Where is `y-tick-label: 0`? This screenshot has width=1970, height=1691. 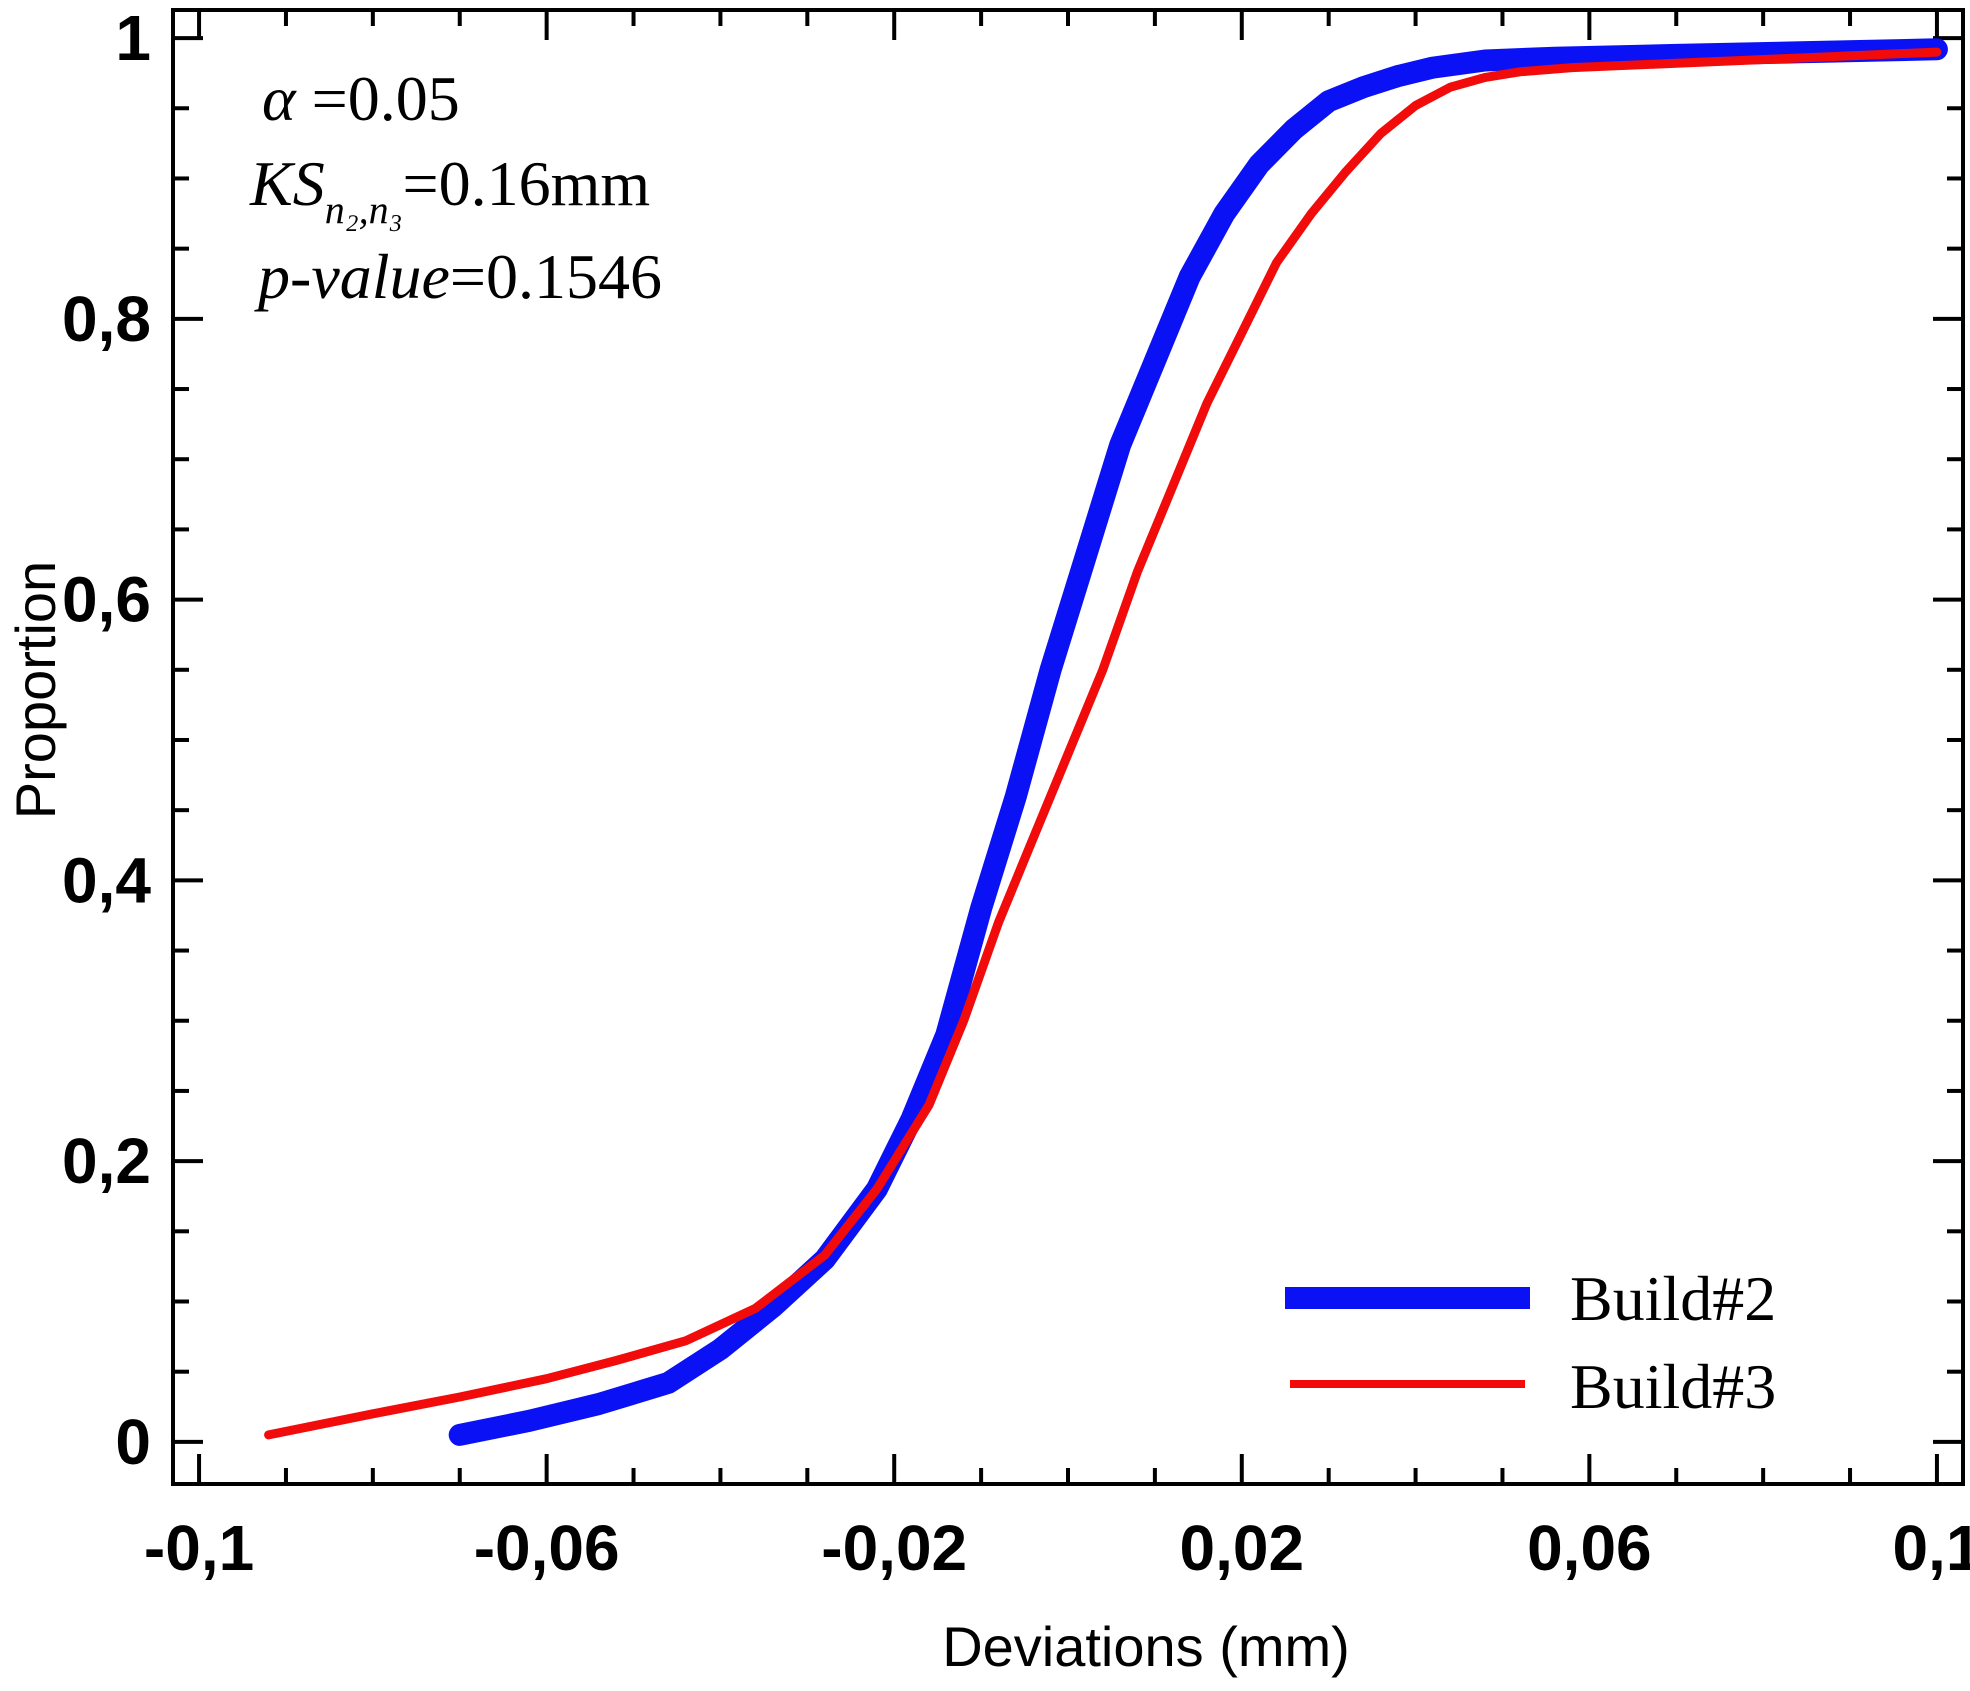
y-tick-label: 0 is located at coordinates (133, 1442).